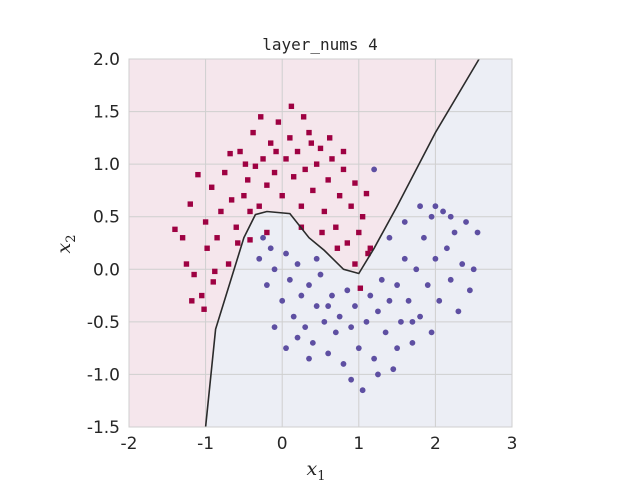  I want to click on y-tick-label: -0.5, so click(103, 323).